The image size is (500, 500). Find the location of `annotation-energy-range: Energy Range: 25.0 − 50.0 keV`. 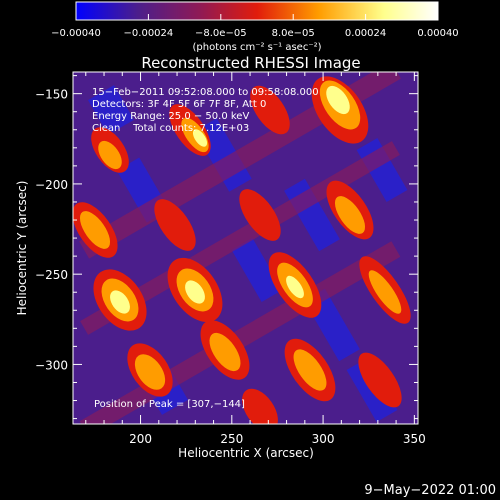

annotation-energy-range: Energy Range: 25.0 − 50.0 keV is located at coordinates (170, 116).